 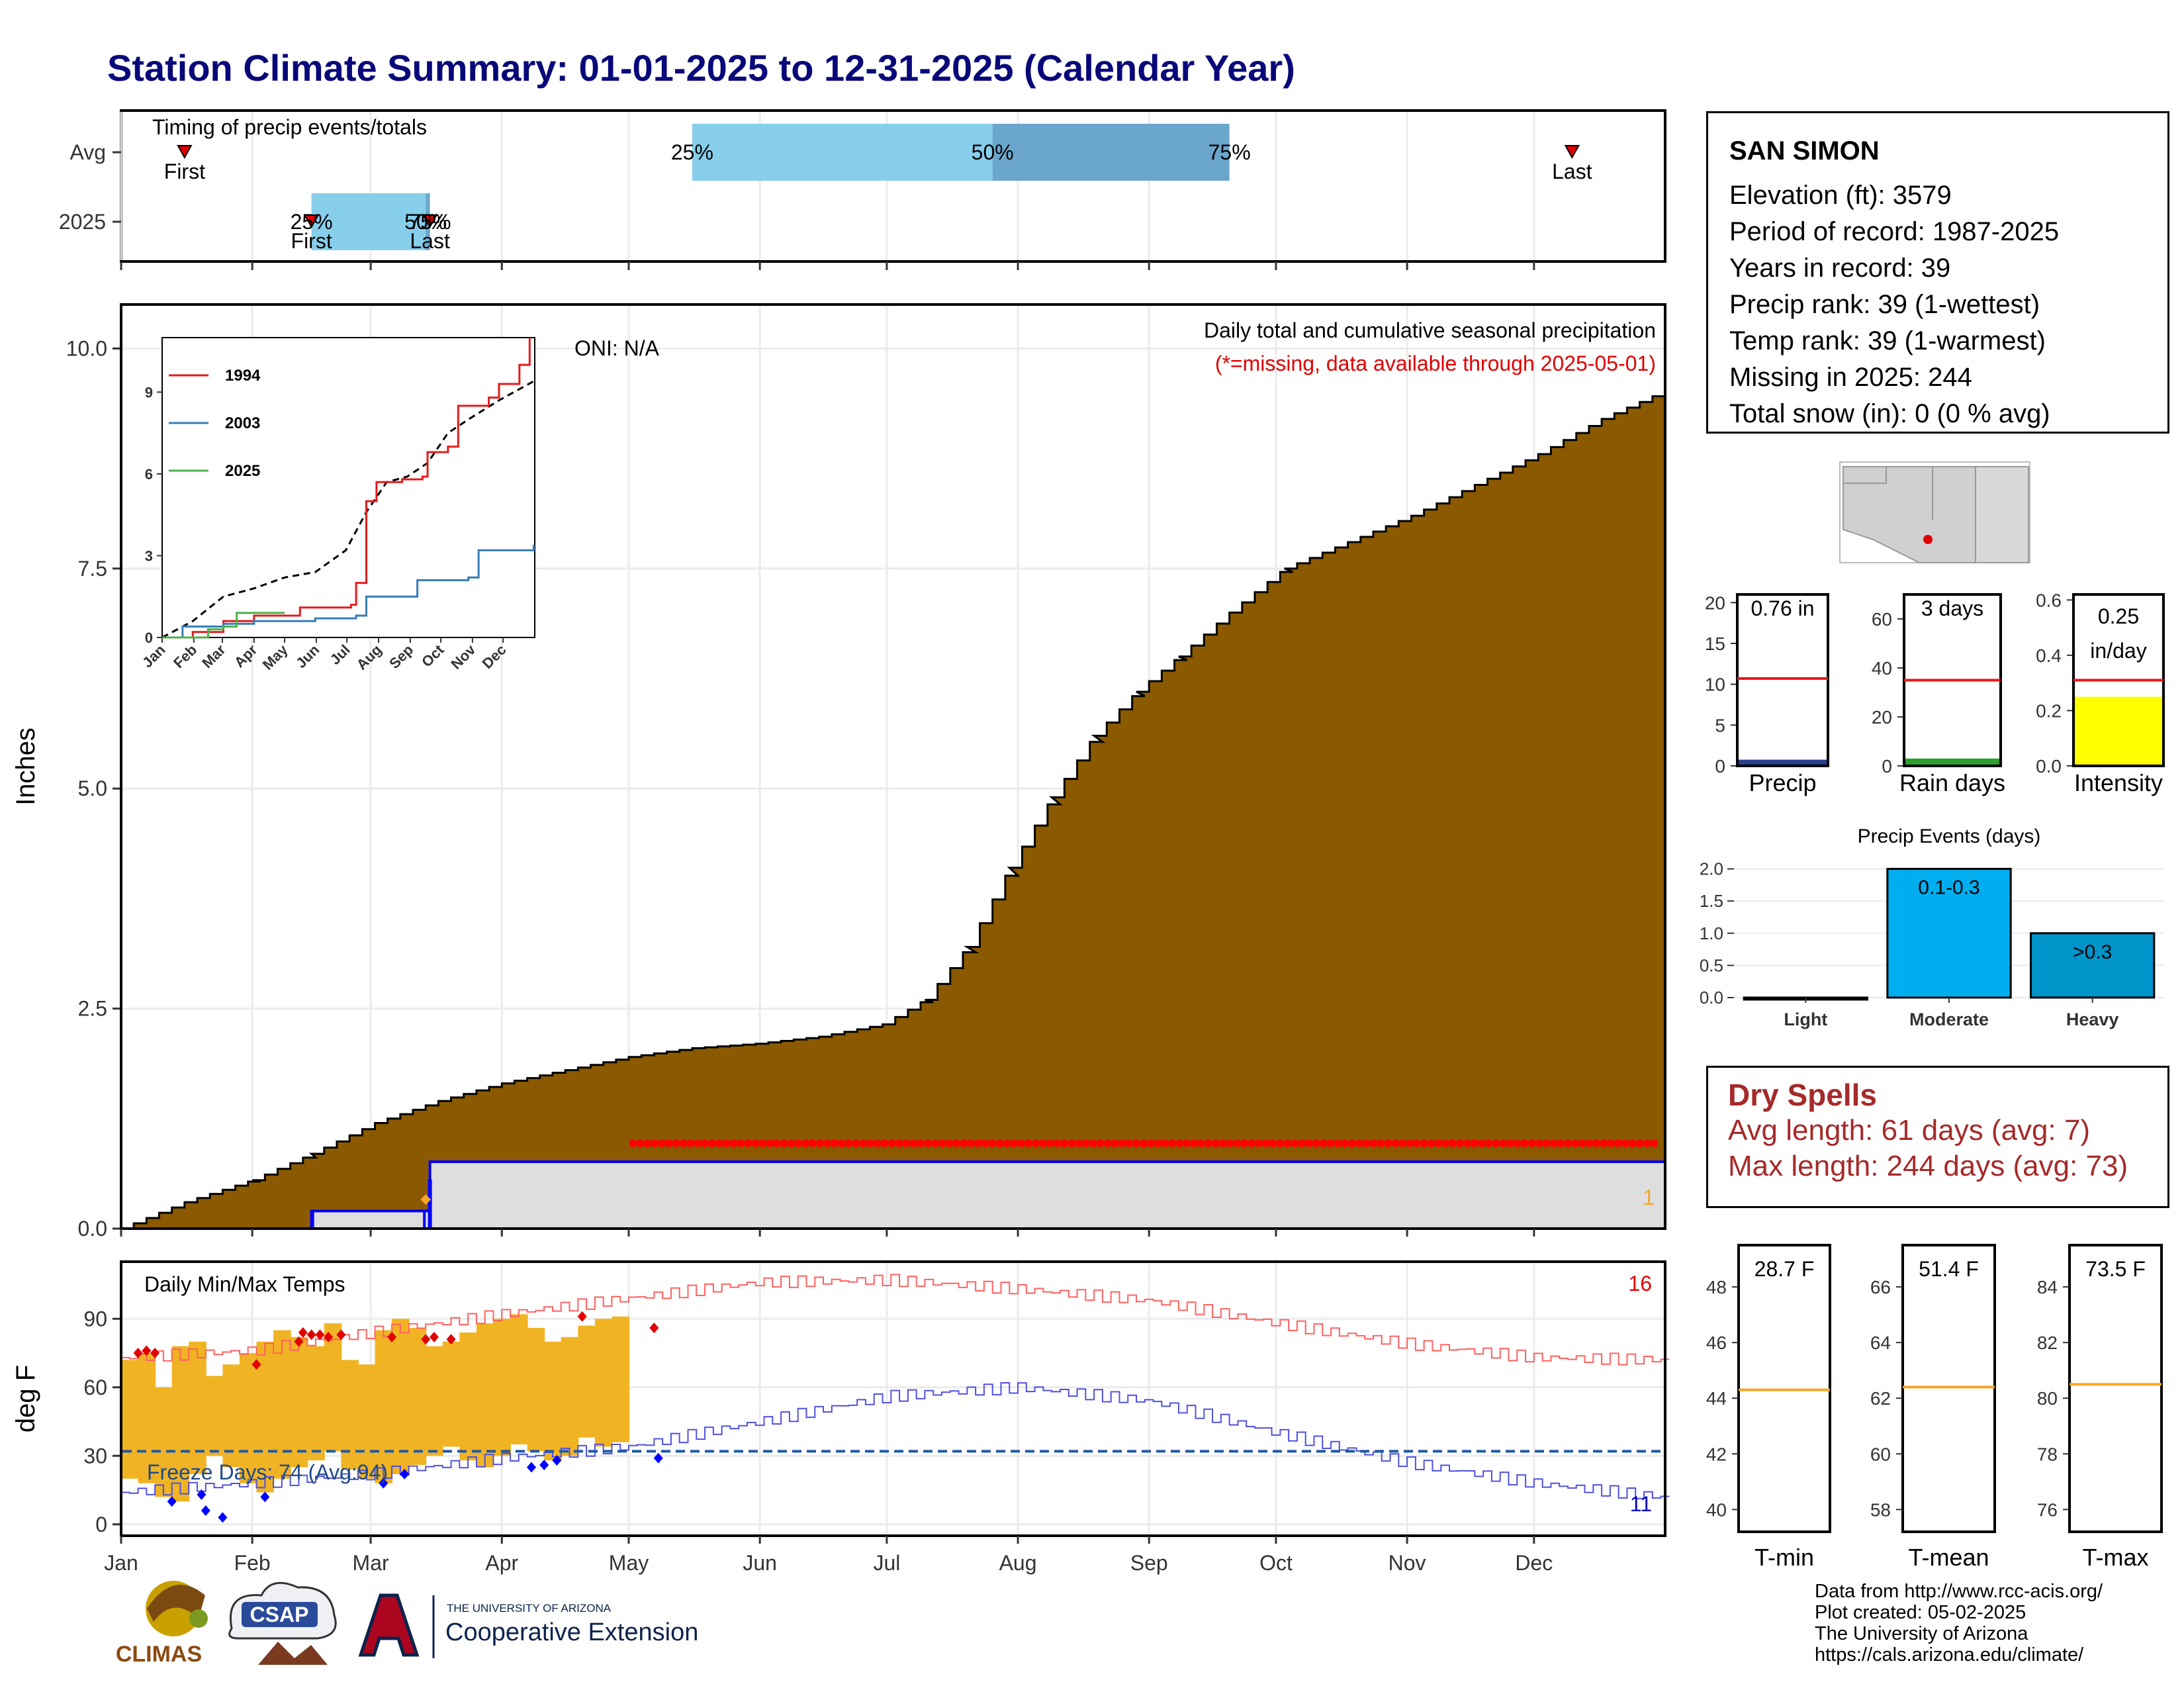 I want to click on mini-temp-label: T-max, so click(x=2115, y=1557).